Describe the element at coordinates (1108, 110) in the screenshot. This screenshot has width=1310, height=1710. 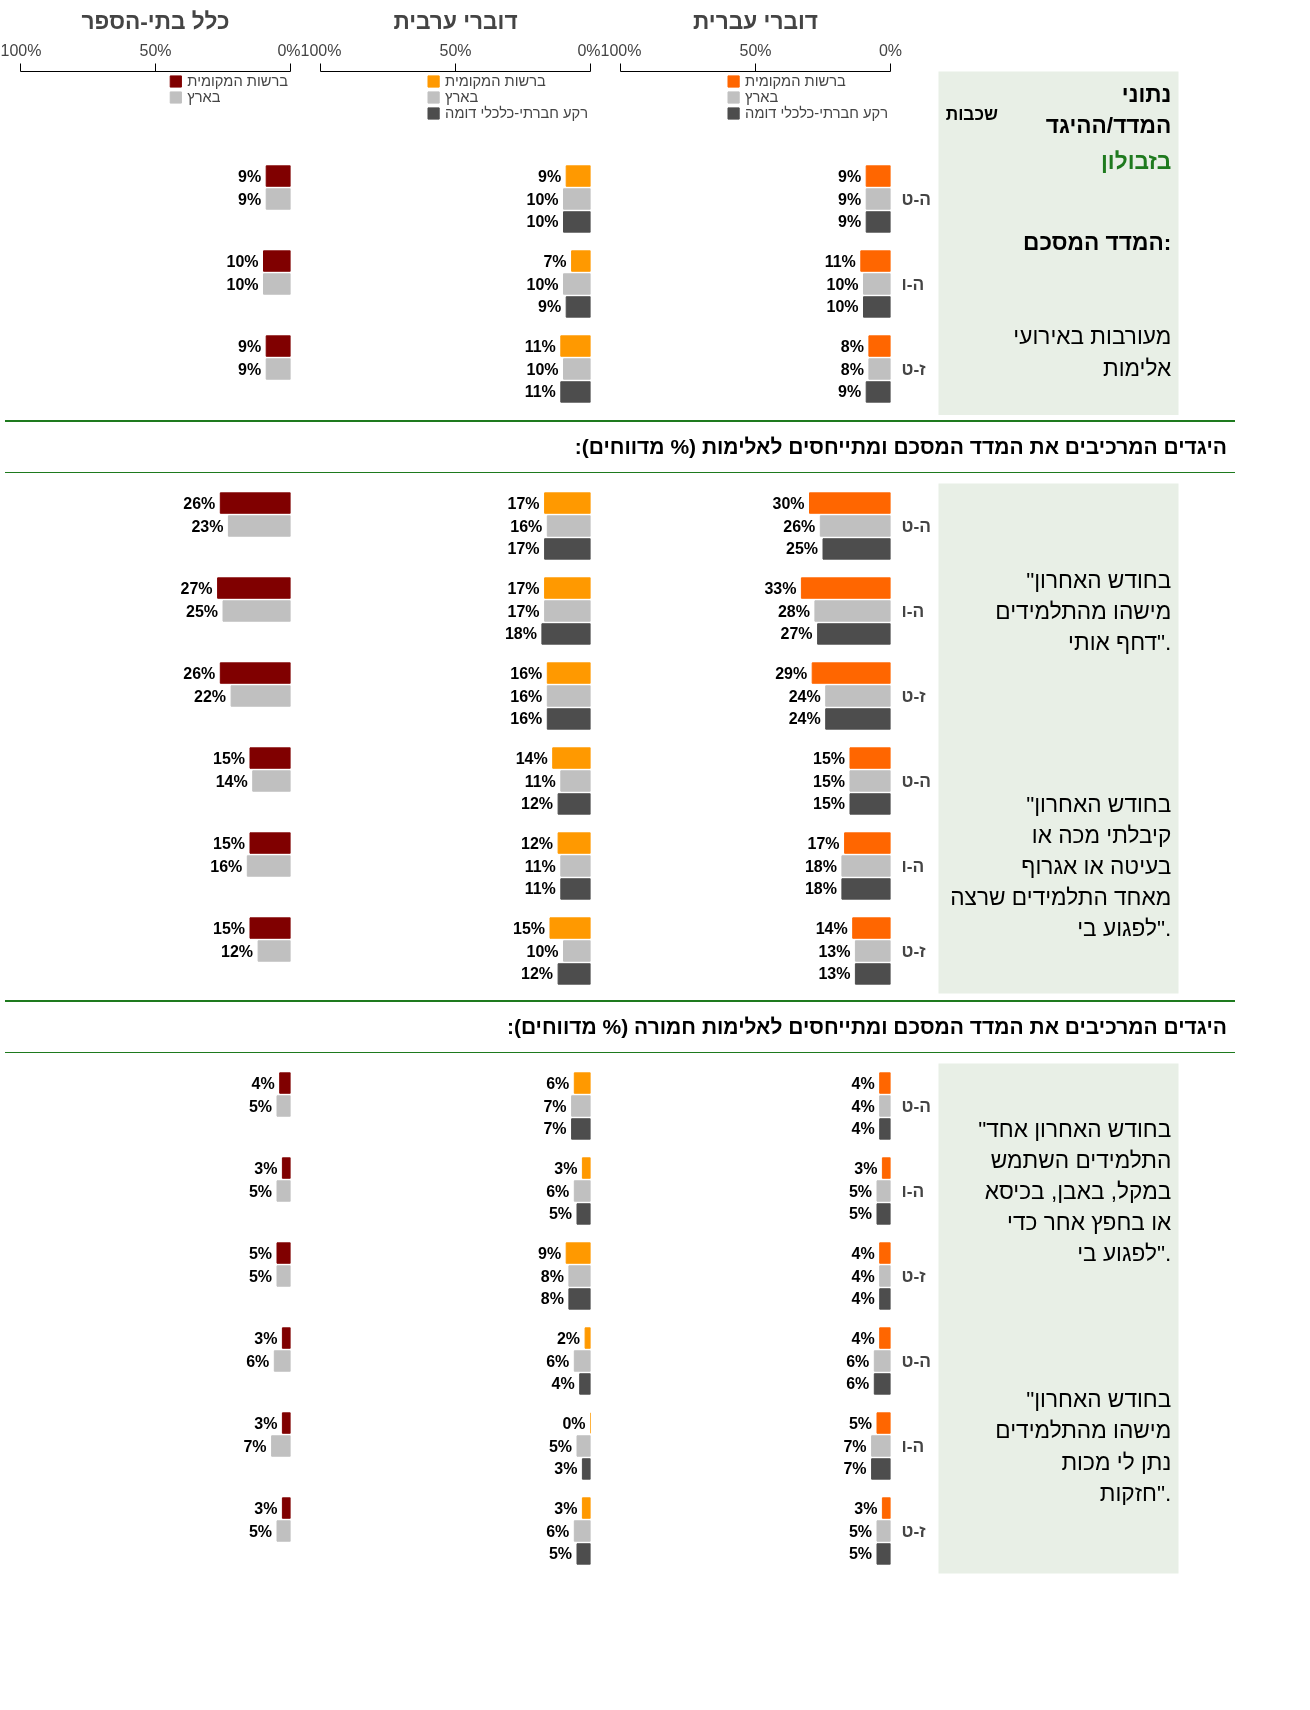
I see `text: נתוני המדד/ההיגד` at that location.